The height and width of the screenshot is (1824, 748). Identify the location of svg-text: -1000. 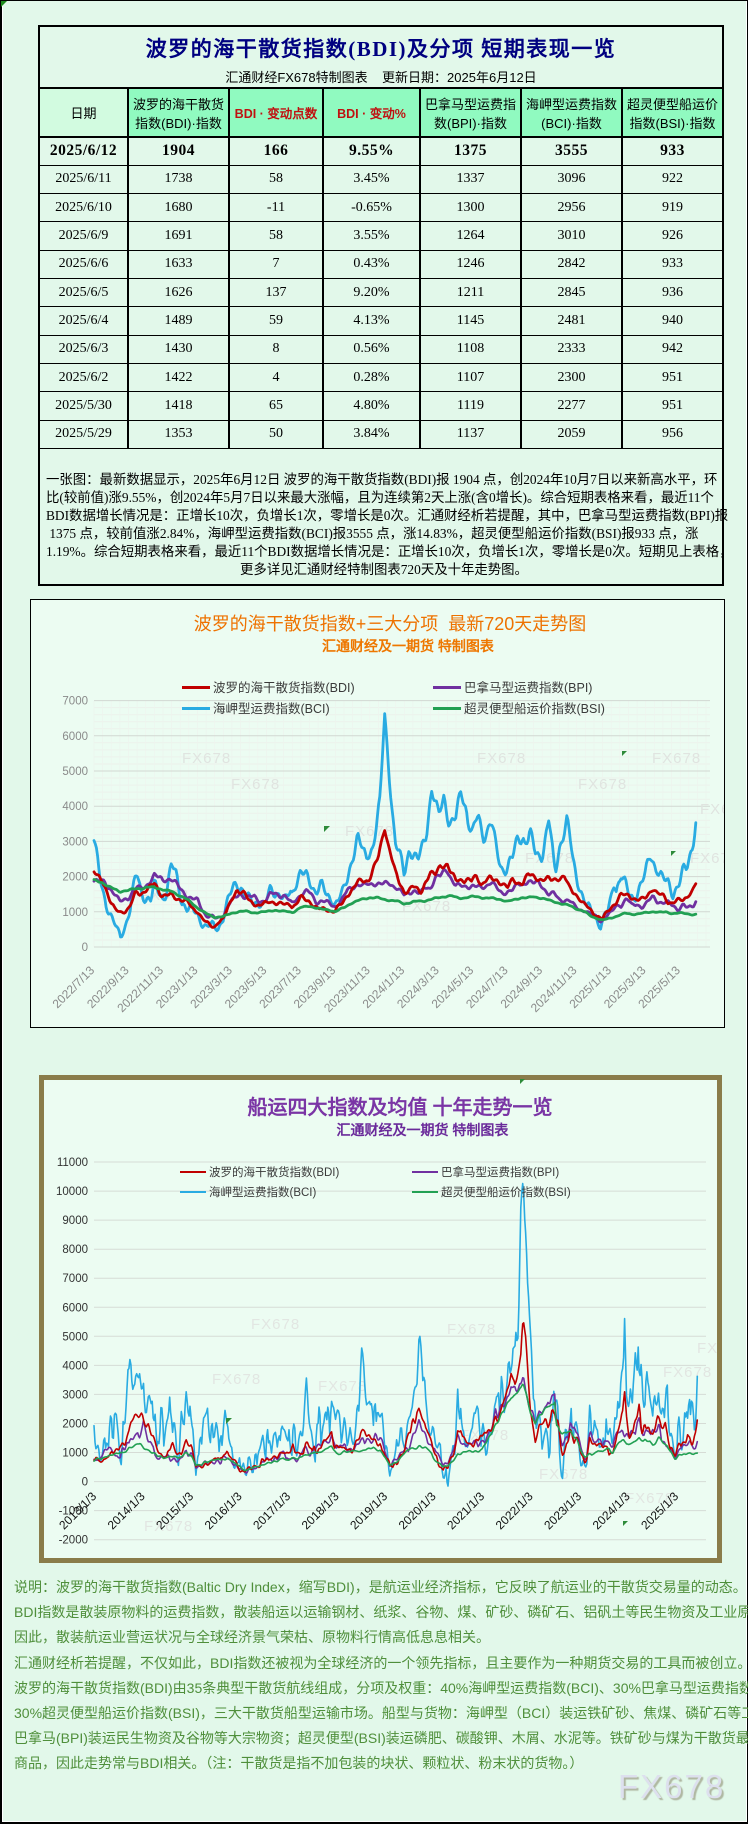
(73, 1512).